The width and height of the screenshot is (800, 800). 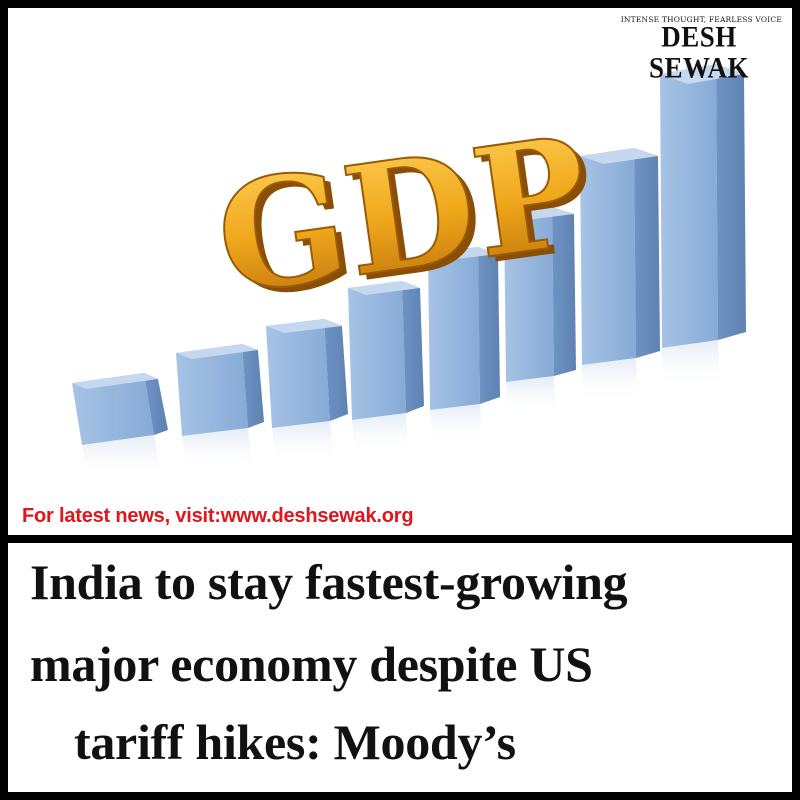 What do you see at coordinates (329, 582) in the screenshot?
I see `headline-line-1: India to stay fastest-growing` at bounding box center [329, 582].